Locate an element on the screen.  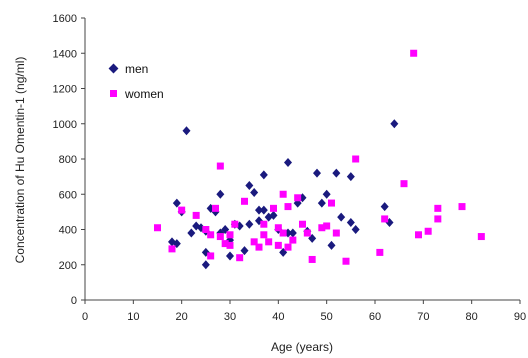
x-tick-label: 10 is located at coordinates (133, 317).